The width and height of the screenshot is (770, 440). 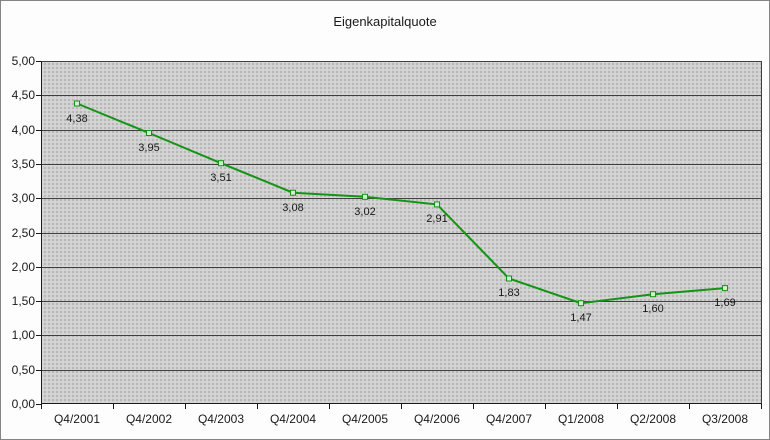 What do you see at coordinates (437, 419) in the screenshot?
I see `x-axis-label: Q4/2006` at bounding box center [437, 419].